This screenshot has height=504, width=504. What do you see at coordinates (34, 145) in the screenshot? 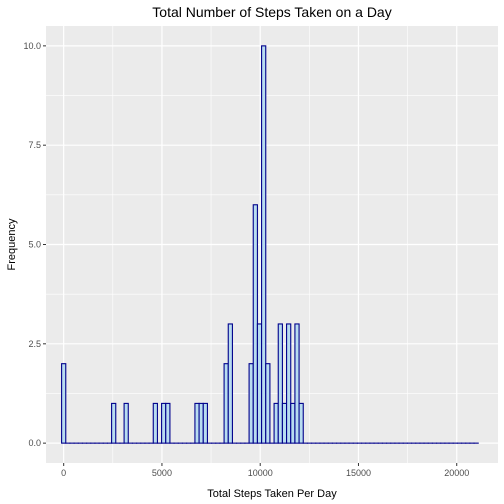
I see `y-tick-label: 7.5` at bounding box center [34, 145].